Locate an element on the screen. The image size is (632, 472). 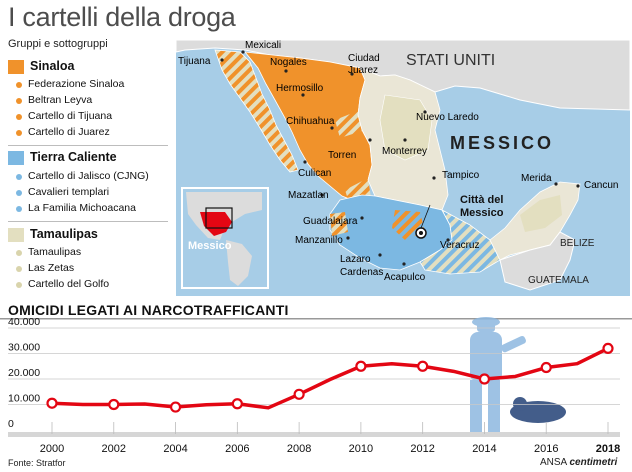
chart-title: OMICIDI LEGATI AI NARCOTRAFFICANTI is located at coordinates (148, 310).